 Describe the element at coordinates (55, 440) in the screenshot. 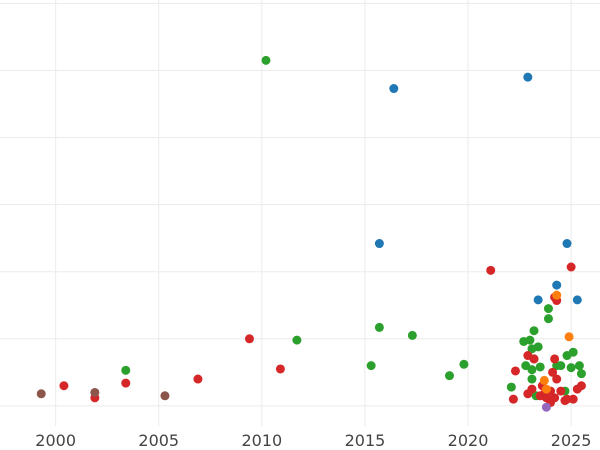

I see `x-tick-label-0: 2000` at that location.